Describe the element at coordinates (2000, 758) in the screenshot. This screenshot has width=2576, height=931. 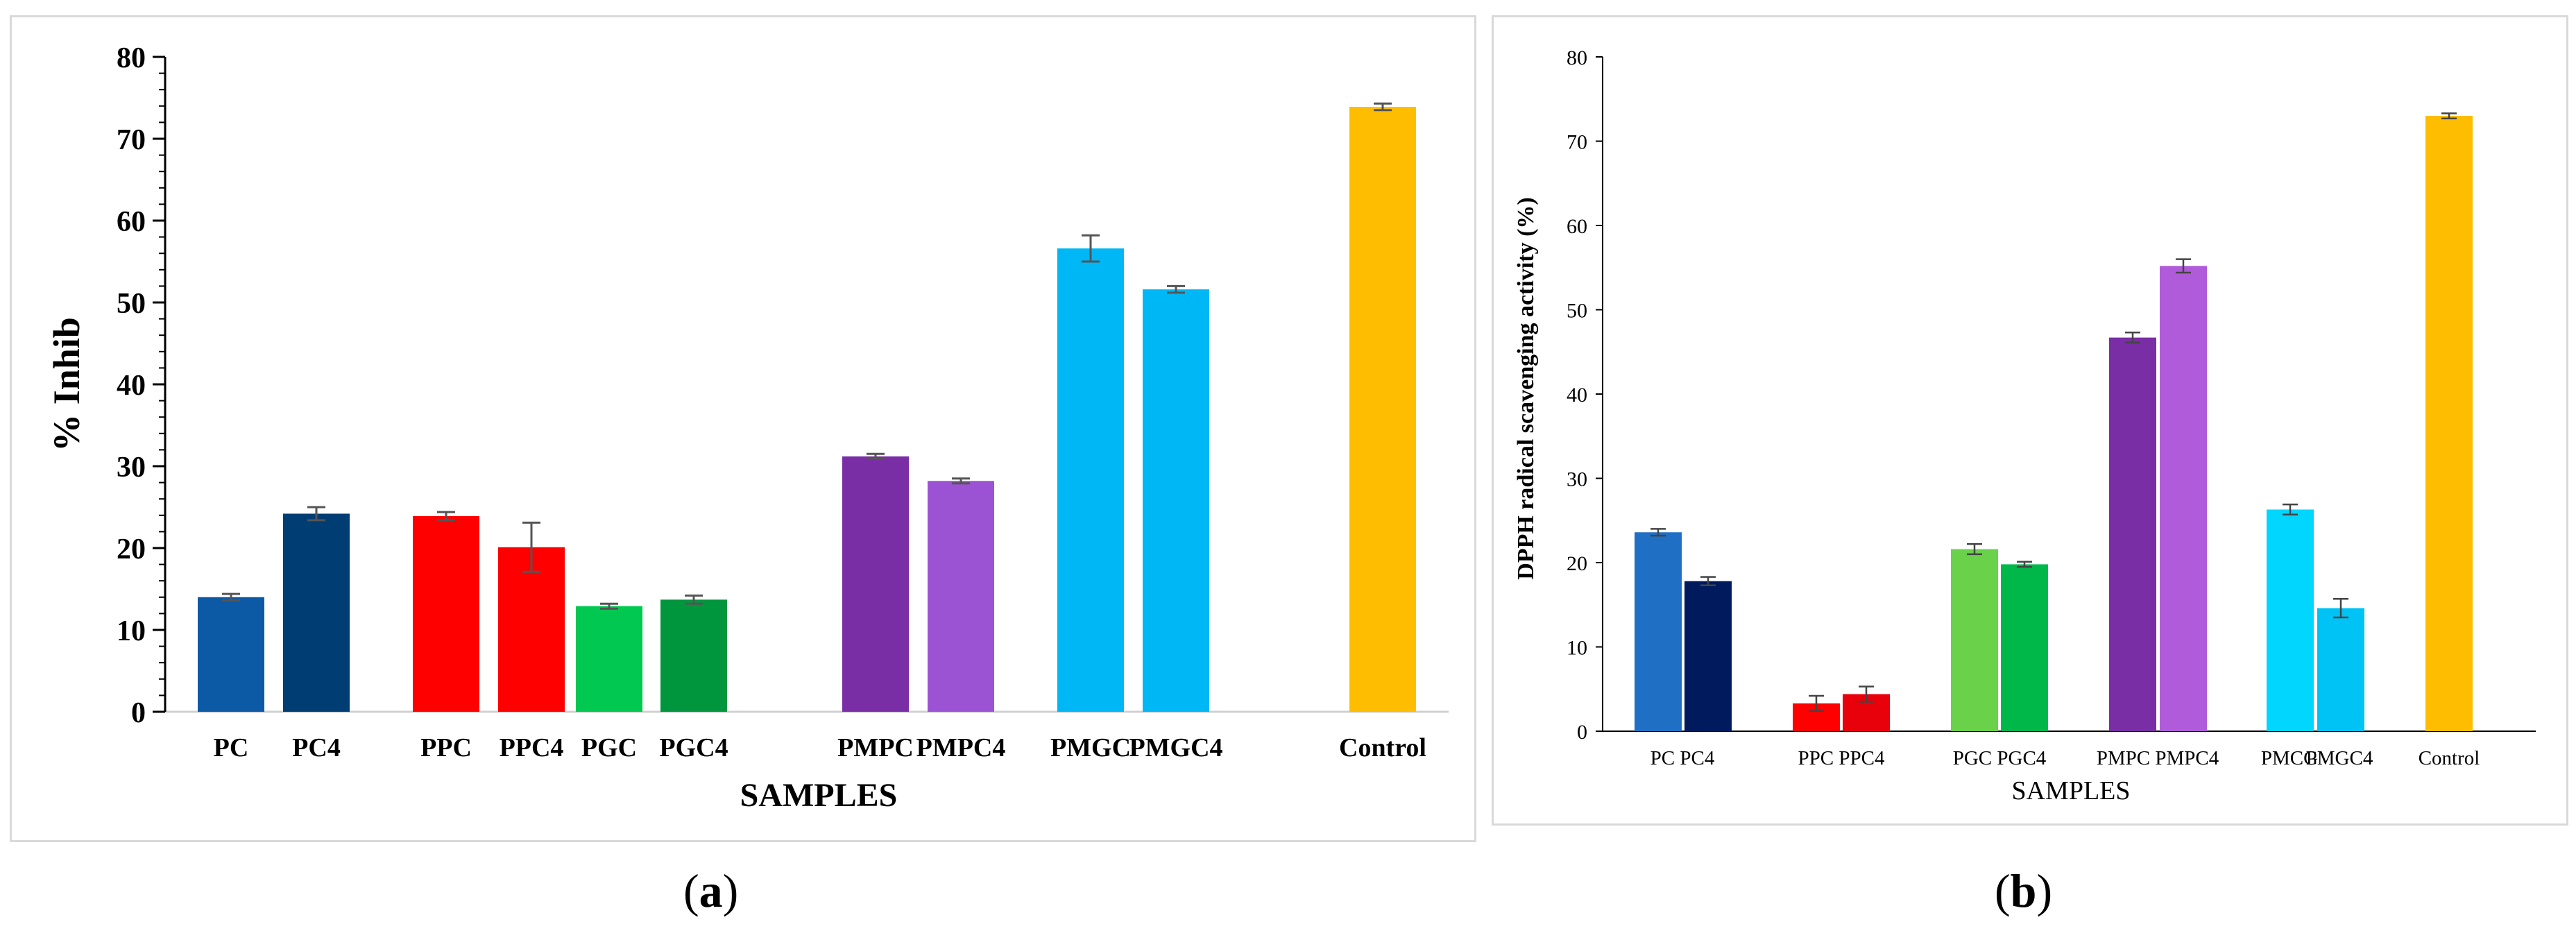
I see `x-tick-label: PGC PGC4` at that location.